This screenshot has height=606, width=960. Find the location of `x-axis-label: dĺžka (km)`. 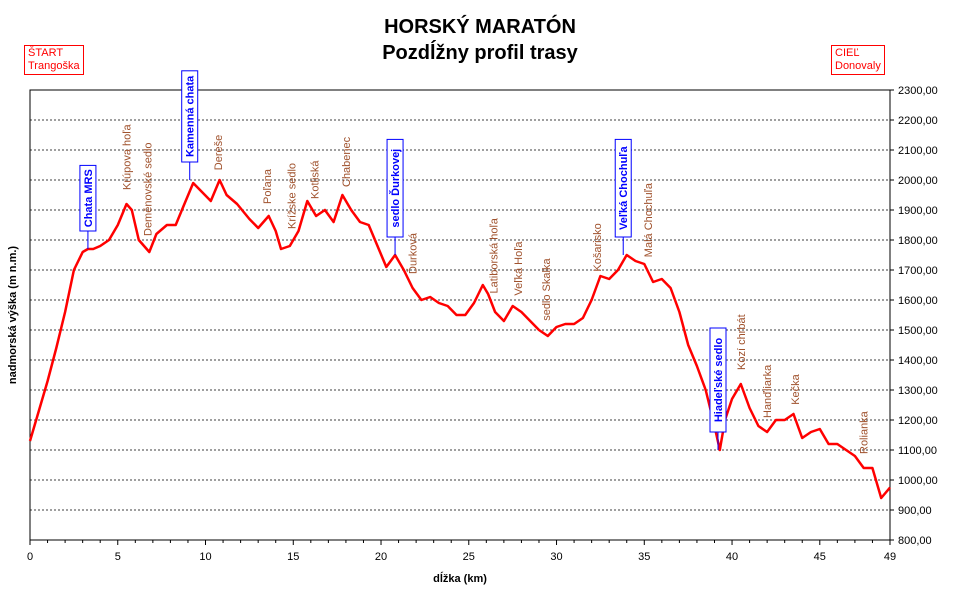

x-axis-label: dĺžka (km) is located at coordinates (460, 578).